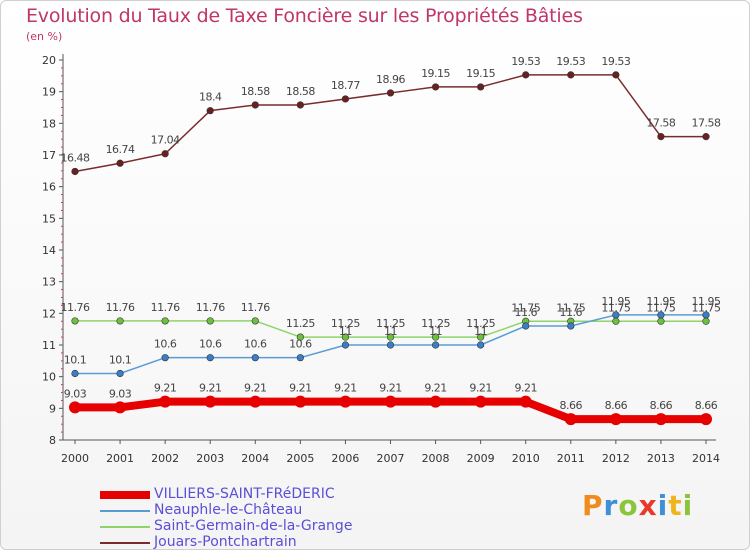 The height and width of the screenshot is (551, 750). Describe the element at coordinates (120, 149) in the screenshot. I see `data-label: 16.74` at that location.